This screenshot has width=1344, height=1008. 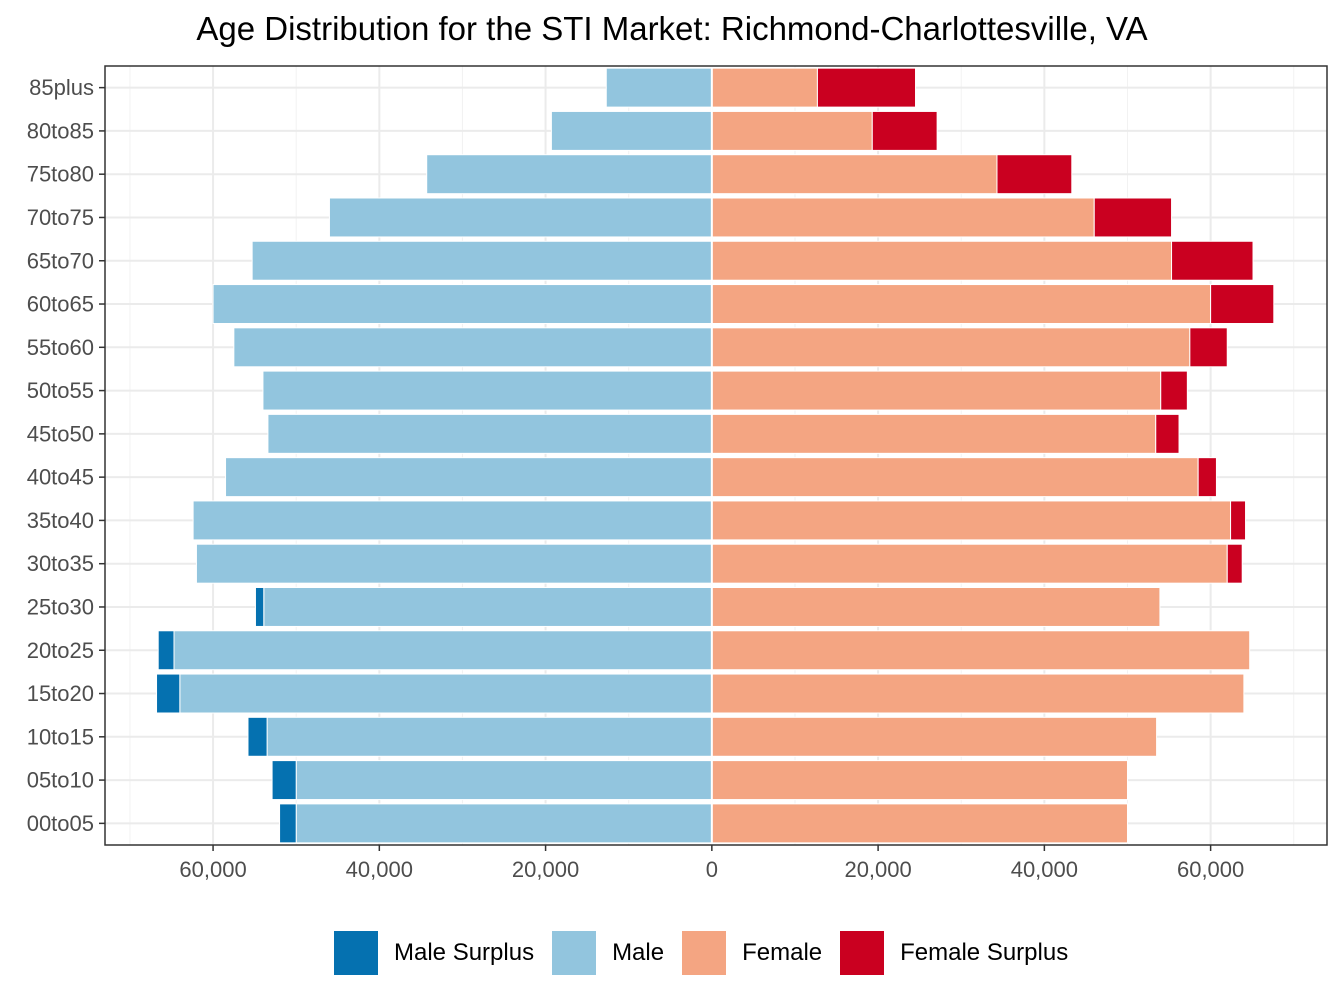 I want to click on y-tick-label: 70to75, so click(x=60, y=217).